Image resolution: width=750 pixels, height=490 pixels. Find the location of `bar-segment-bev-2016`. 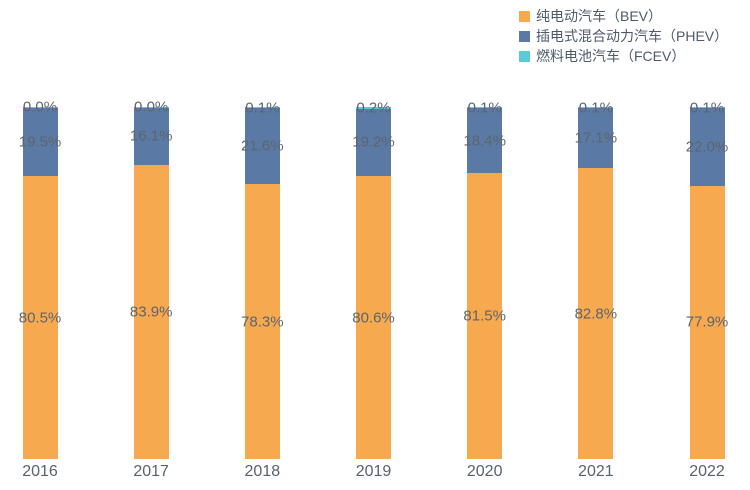

bar-segment-bev-2016 is located at coordinates (40, 317).